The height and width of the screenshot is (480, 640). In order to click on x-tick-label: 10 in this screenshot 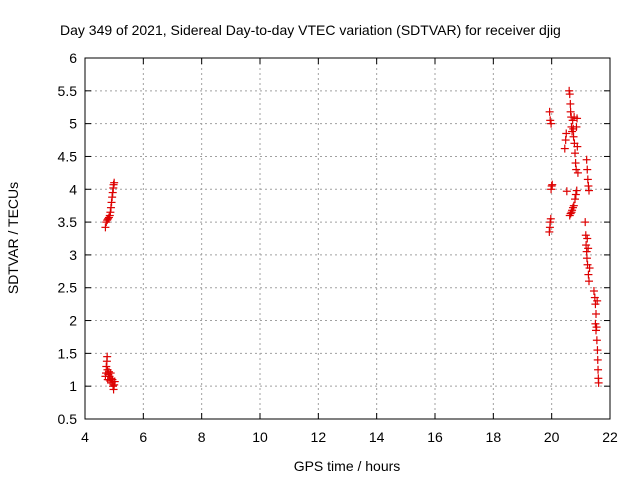, I will do `click(260, 437)`.